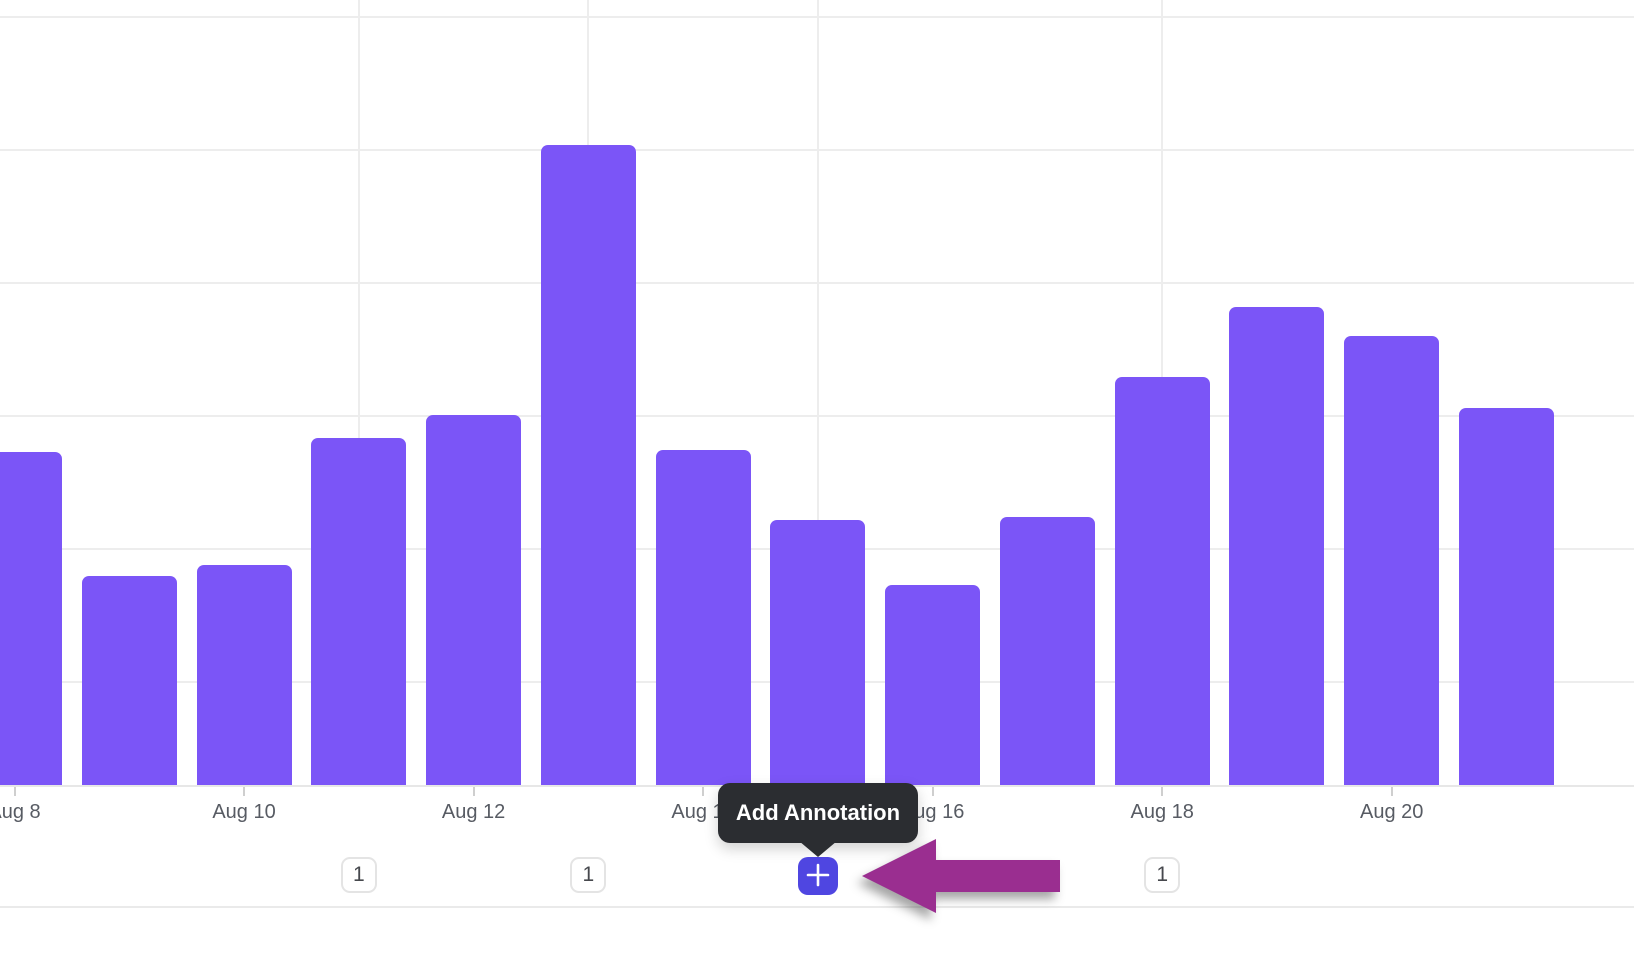  I want to click on add-annotation-tooltip-label: Add Annotation, so click(818, 812).